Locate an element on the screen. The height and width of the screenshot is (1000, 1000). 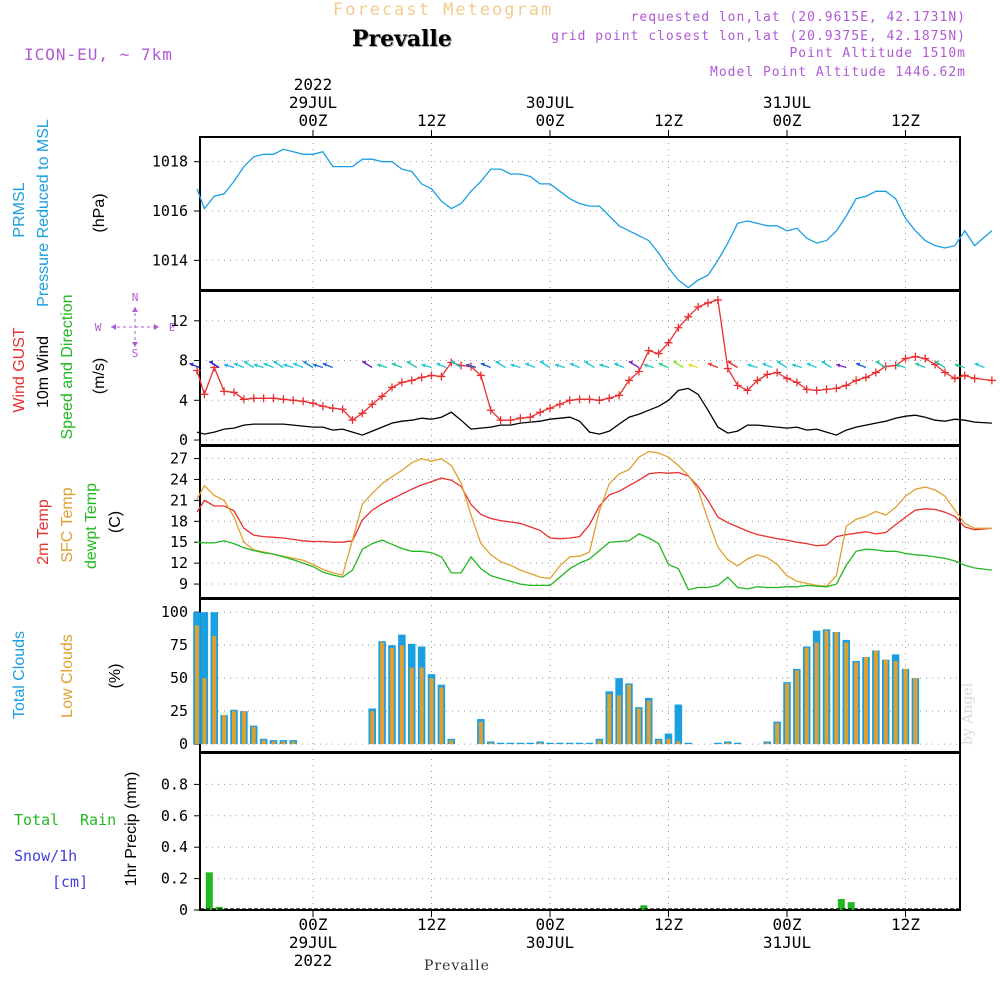
time-label-top: 31JUL is located at coordinates (787, 102).